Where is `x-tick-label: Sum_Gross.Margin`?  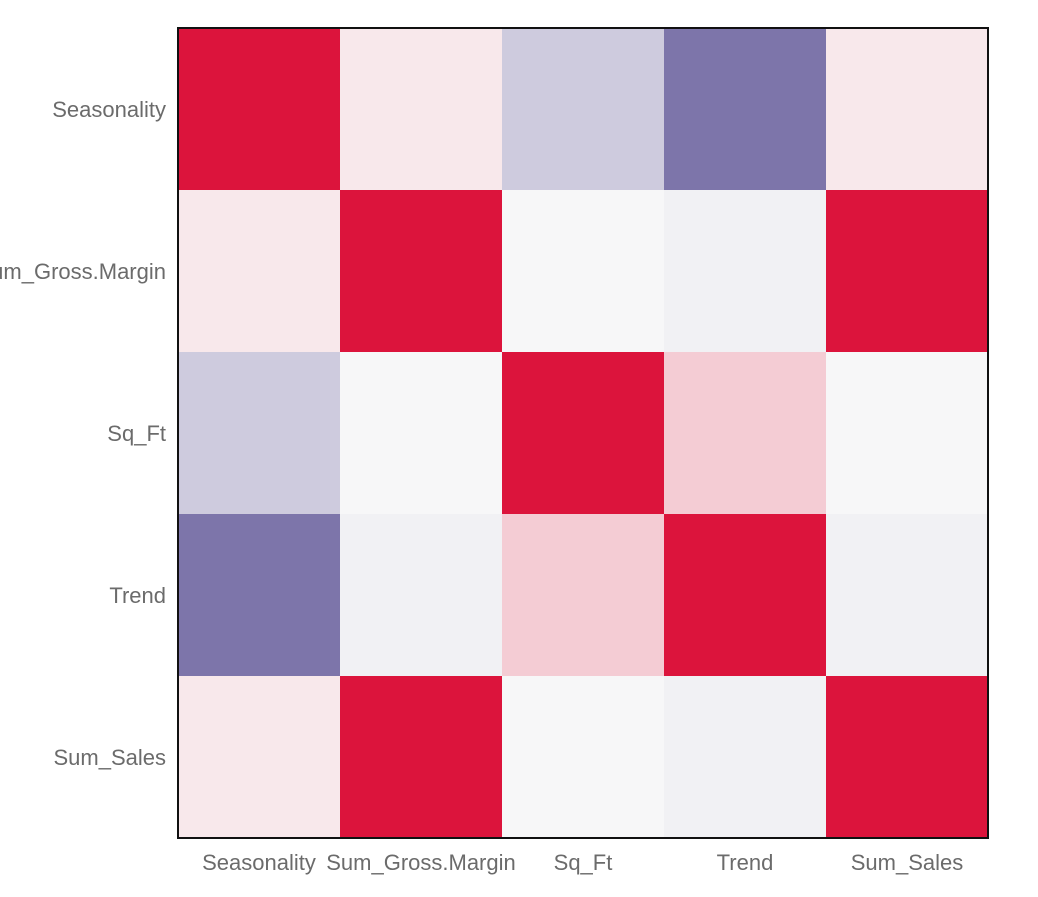 x-tick-label: Sum_Gross.Margin is located at coordinates (421, 862).